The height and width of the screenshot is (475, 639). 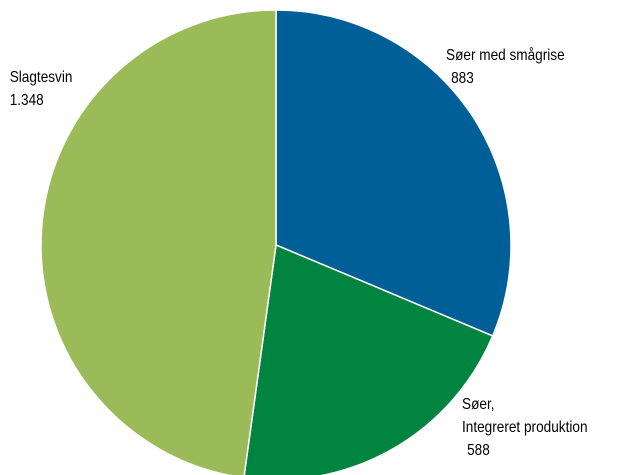 I want to click on slice-label: Slagtesvin 1.348, so click(x=42, y=89).